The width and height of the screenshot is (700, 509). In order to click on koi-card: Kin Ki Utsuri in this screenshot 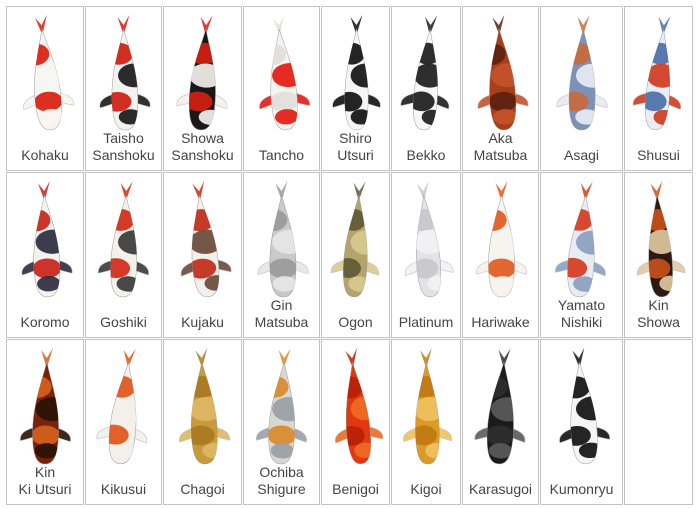, I will do `click(45, 422)`.